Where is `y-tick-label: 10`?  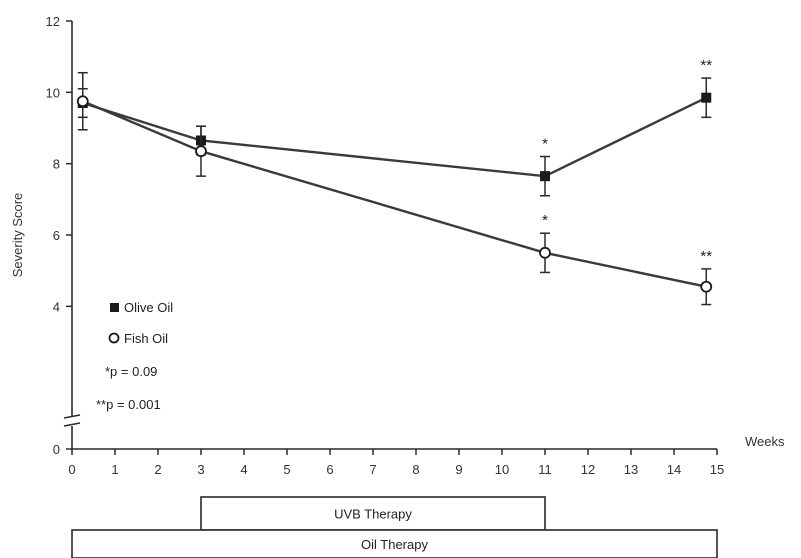
y-tick-label: 10 is located at coordinates (53, 92).